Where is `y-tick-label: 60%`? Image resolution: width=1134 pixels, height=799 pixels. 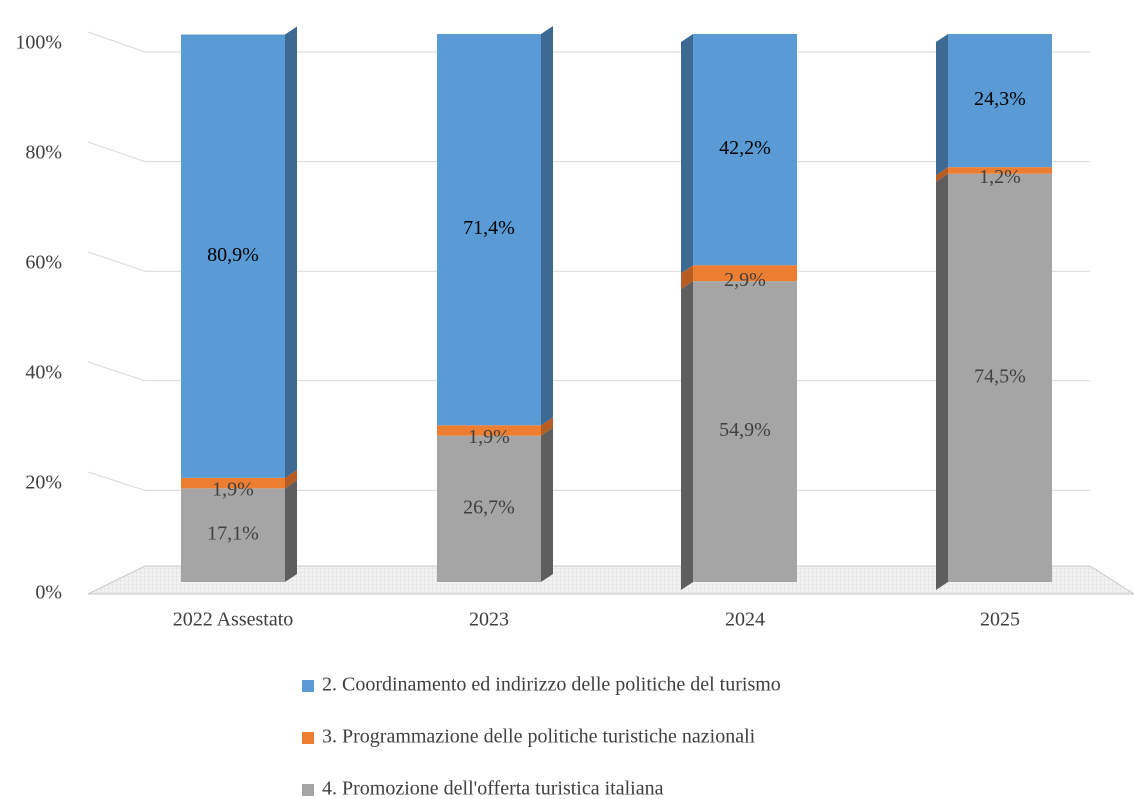 y-tick-label: 60% is located at coordinates (43, 263).